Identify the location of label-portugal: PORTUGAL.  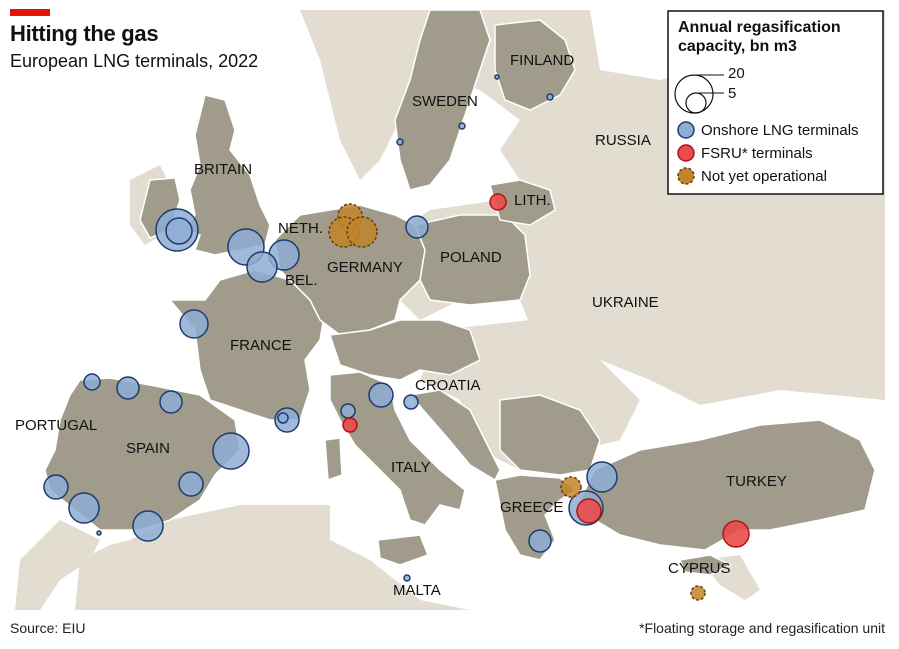
(56, 425).